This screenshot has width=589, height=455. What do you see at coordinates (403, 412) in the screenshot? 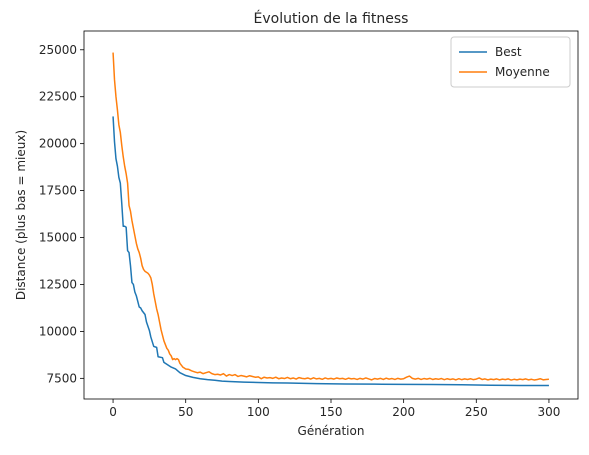
I see `x-tick-label: 200` at bounding box center [403, 412].